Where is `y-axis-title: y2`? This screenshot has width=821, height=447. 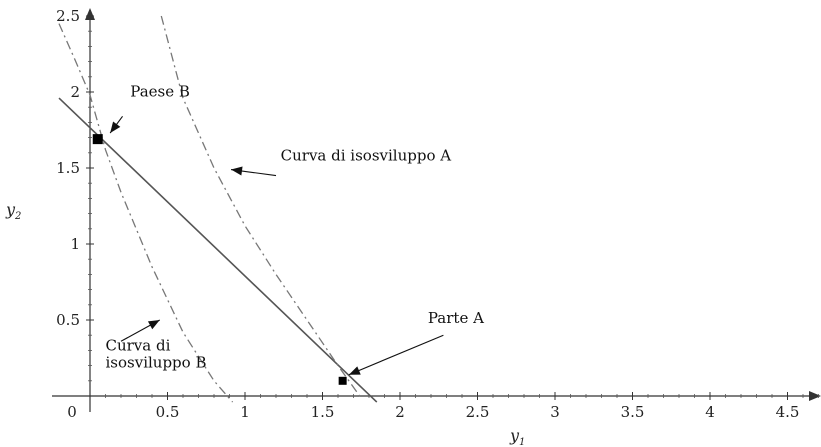 y-axis-title: y2 is located at coordinates (13, 211).